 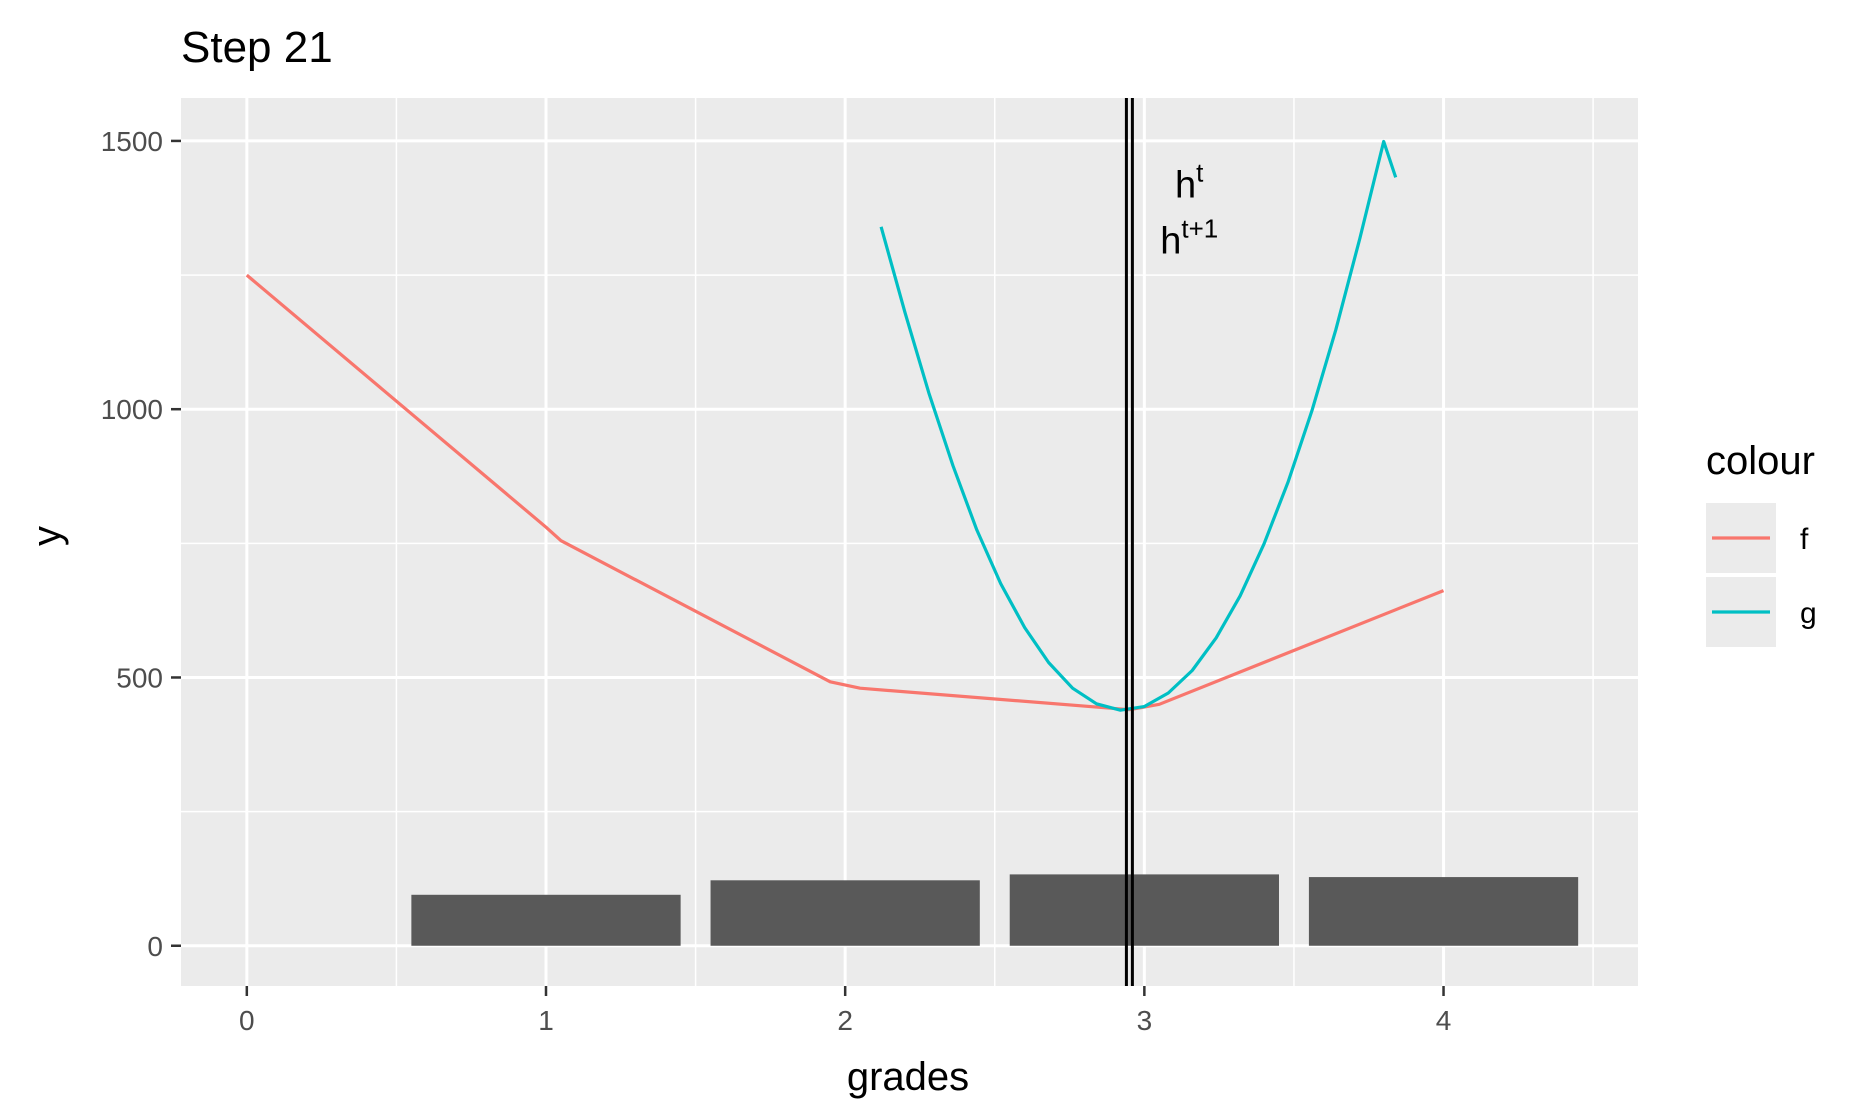 I want to click on series-line-g, so click(x=1138, y=425).